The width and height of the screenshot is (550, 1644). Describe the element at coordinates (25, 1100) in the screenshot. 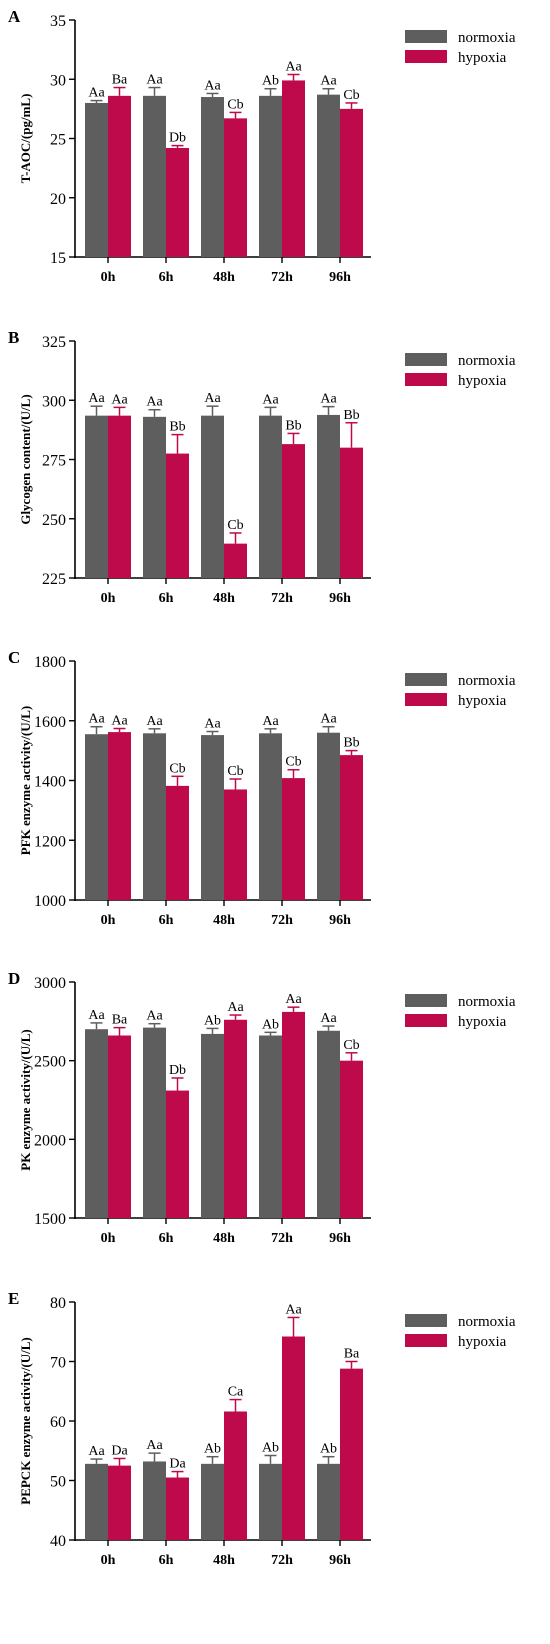

I see `y-axis-label: PK enzyme activity/(U/L)` at that location.